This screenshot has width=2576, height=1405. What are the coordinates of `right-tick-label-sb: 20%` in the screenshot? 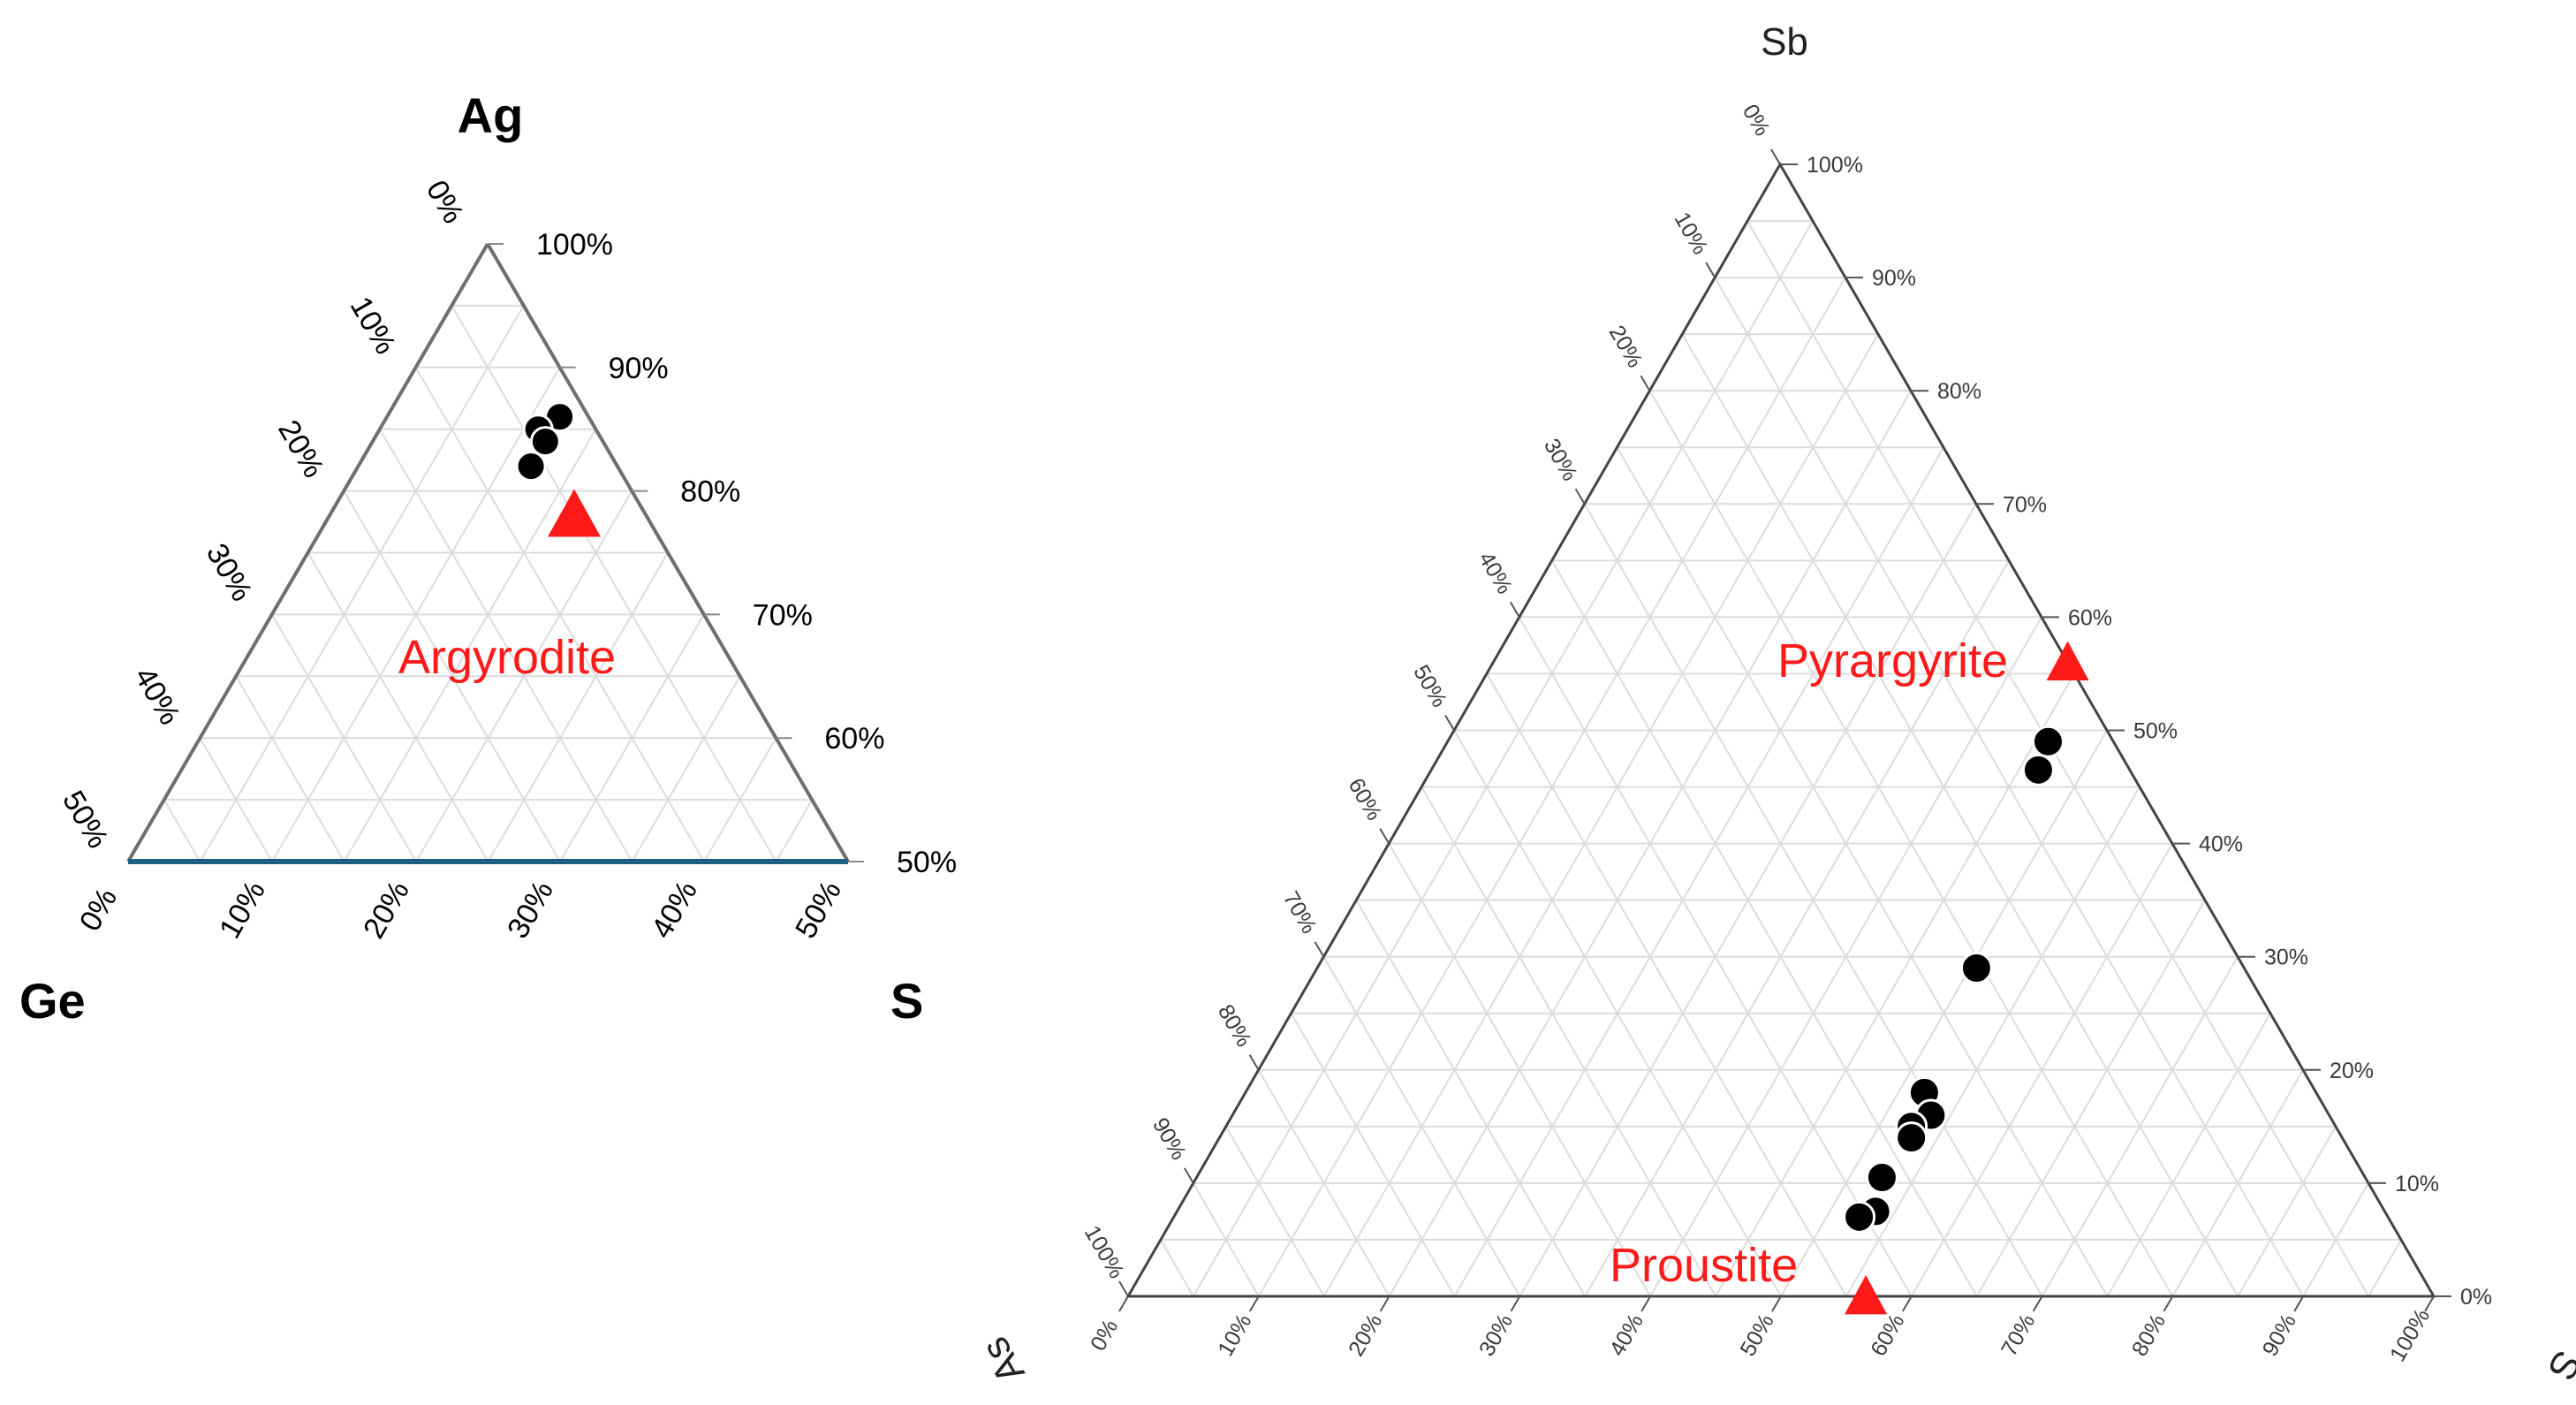 It's located at (2352, 1071).